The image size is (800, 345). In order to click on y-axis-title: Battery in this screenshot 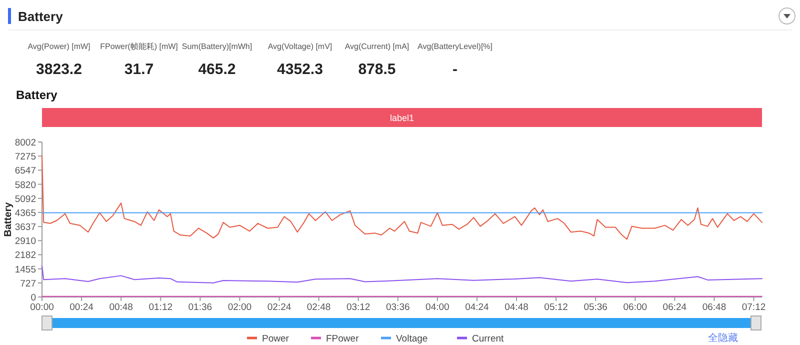, I will do `click(8, 219)`.